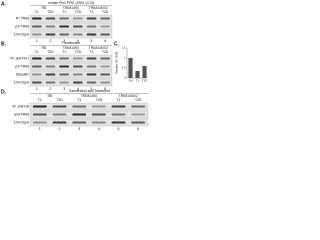 The height and width of the screenshot is (240, 320). I want to click on x-tick-label: T2D, so click(144, 81).